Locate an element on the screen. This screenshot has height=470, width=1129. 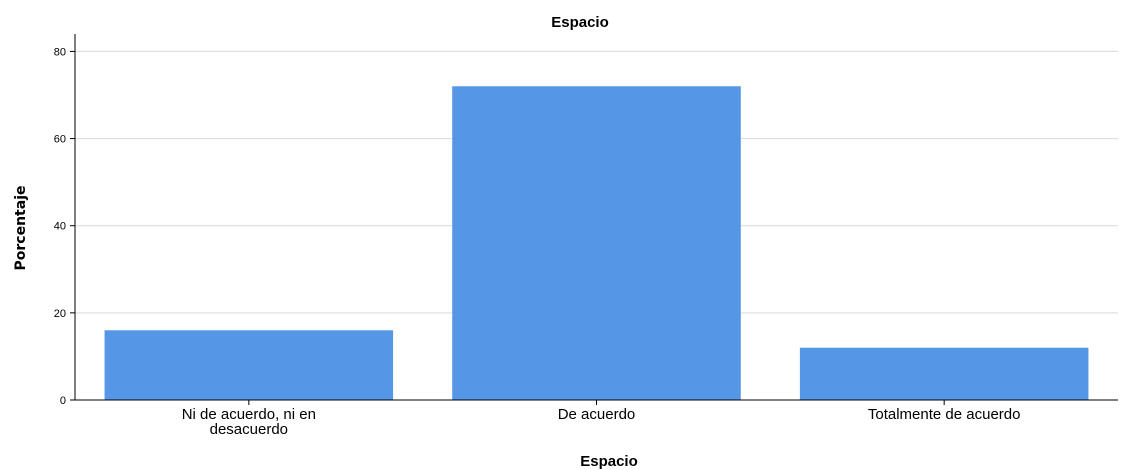
x-tick-label: desacuerdo is located at coordinates (249, 429).